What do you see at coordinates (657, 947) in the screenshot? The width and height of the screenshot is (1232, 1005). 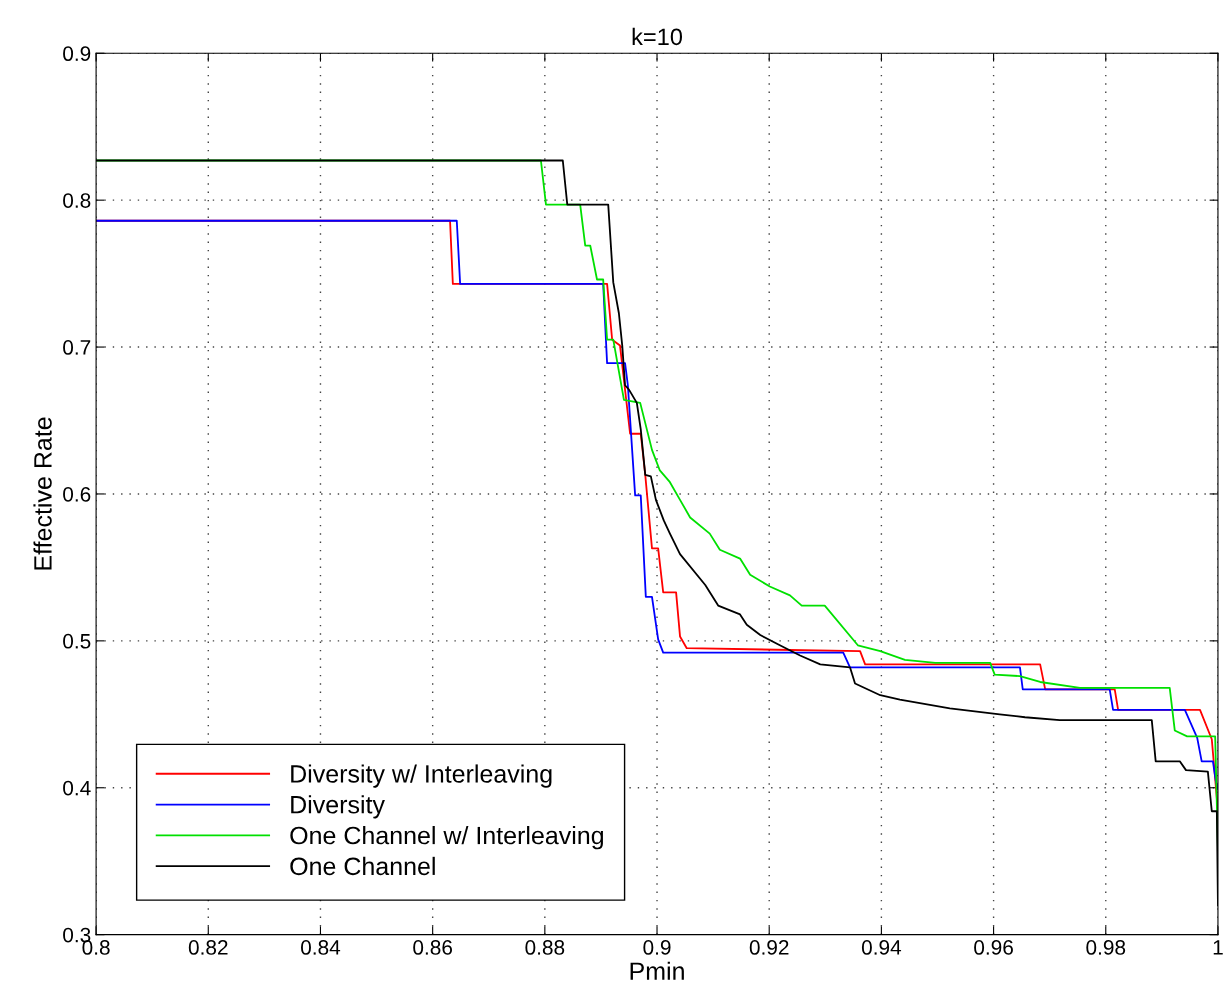 I see `x-tick-label: 0.9` at bounding box center [657, 947].